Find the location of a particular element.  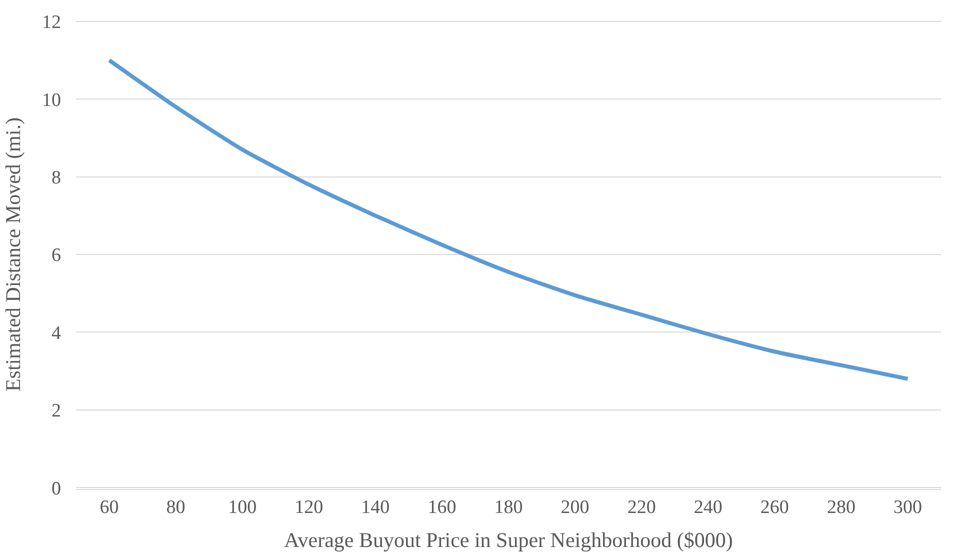

x-tick-label: 140 is located at coordinates (375, 507).